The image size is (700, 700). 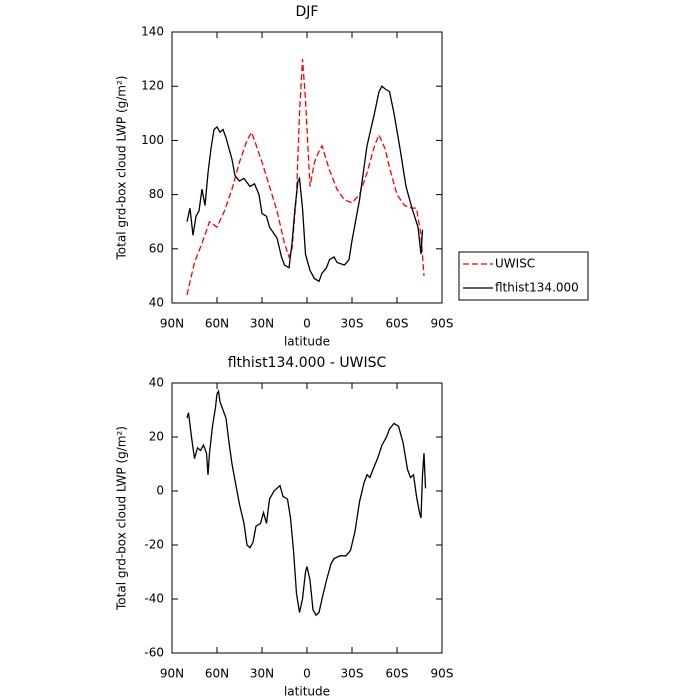 What do you see at coordinates (156, 248) in the screenshot?
I see `y-tick-label: 60` at bounding box center [156, 248].